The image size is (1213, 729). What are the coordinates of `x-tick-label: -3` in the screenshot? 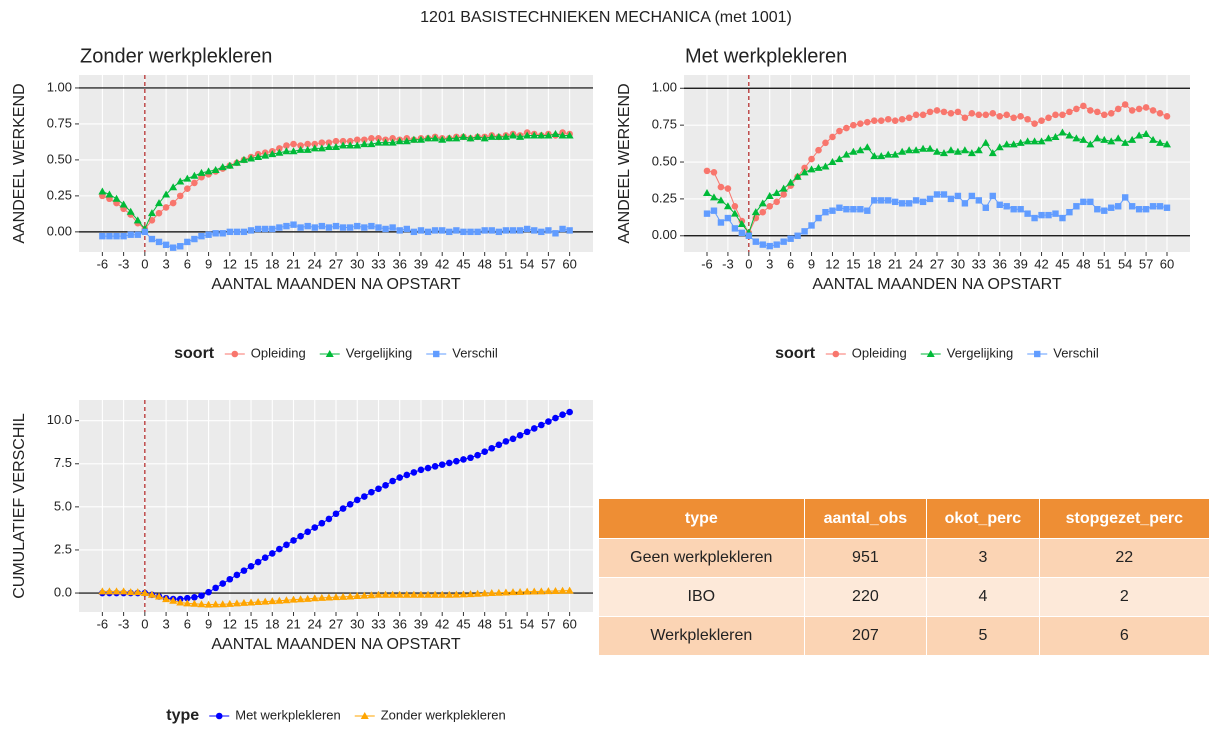 It's located at (728, 263).